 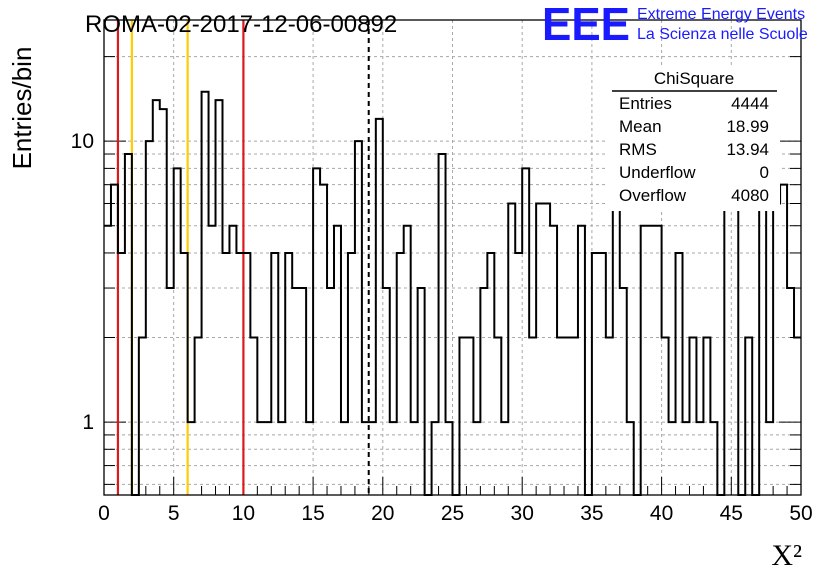 I want to click on stat-label: Overflow, so click(x=653, y=195).